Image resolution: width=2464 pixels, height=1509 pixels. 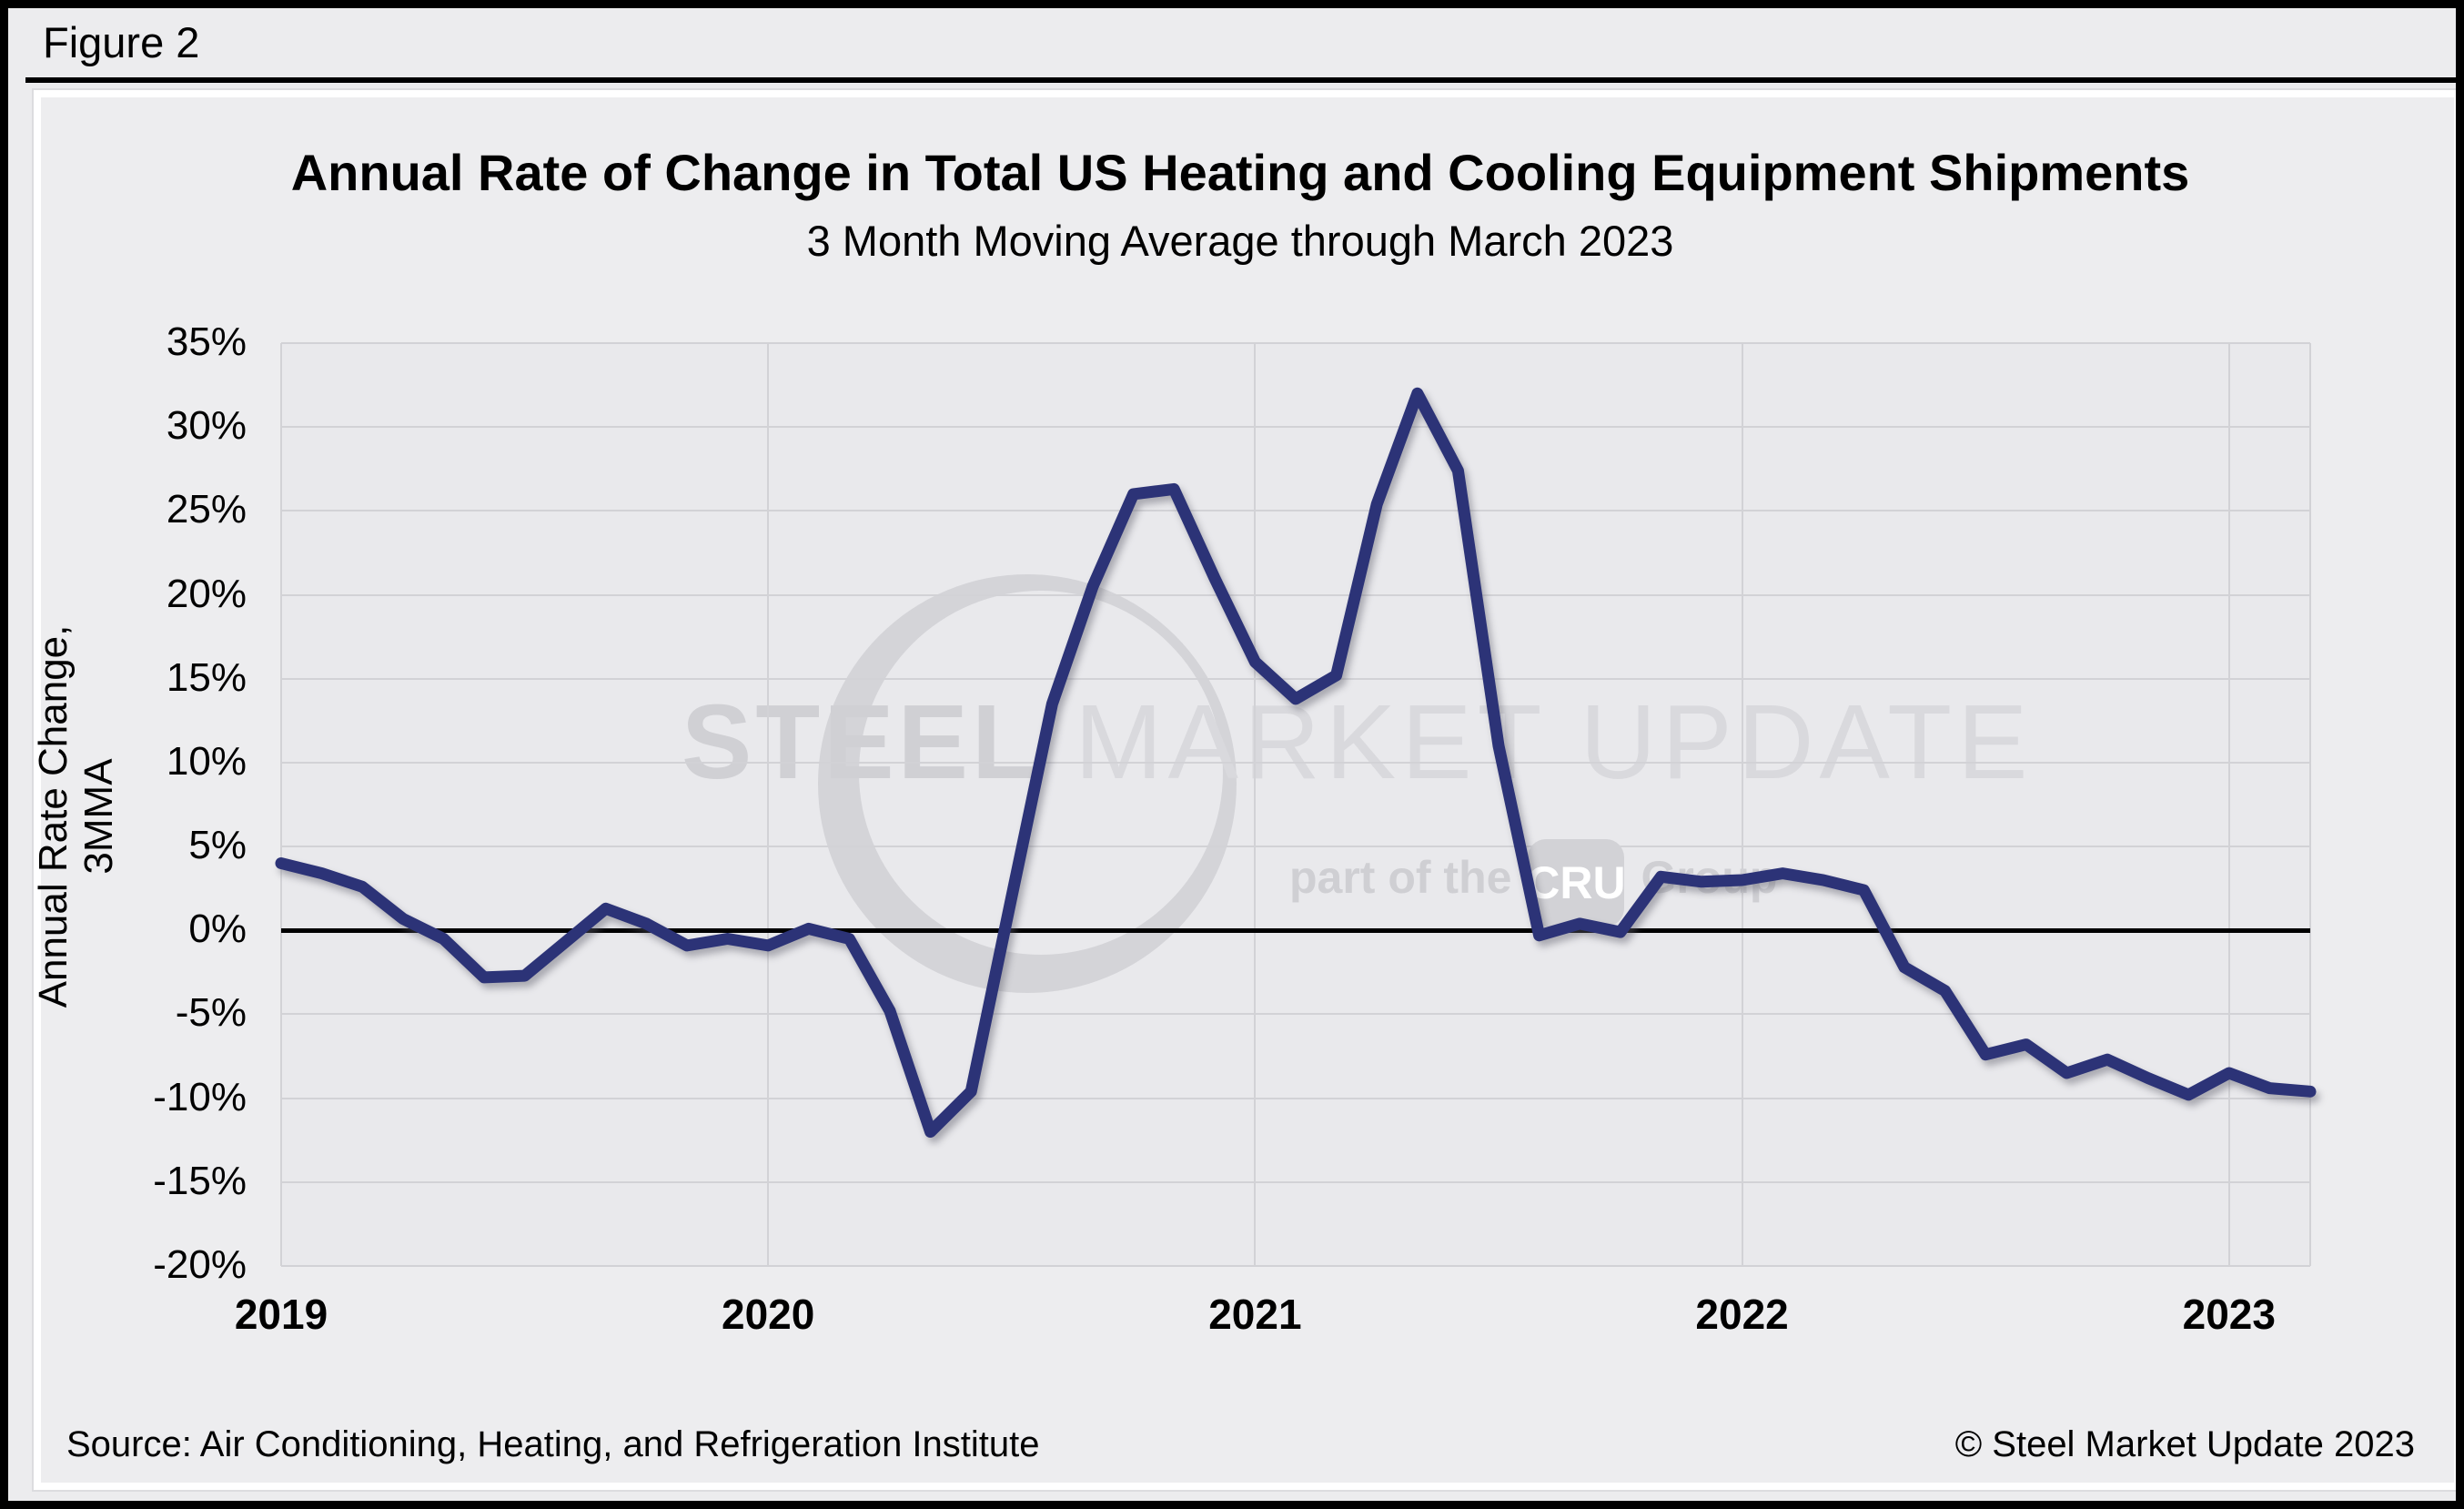 I want to click on figure-label: Figure 2, so click(x=121, y=42).